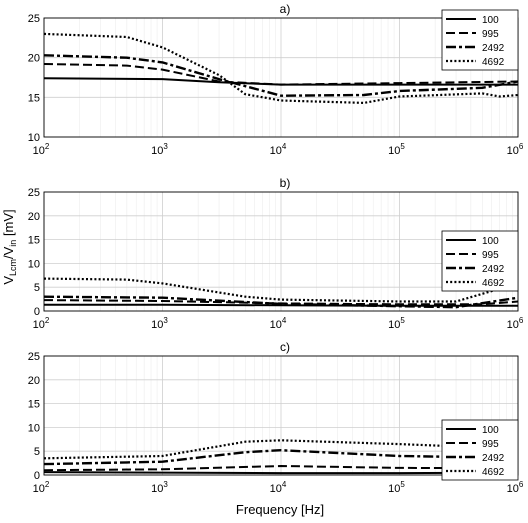  Describe the element at coordinates (9, 246) in the screenshot. I see `y-axis-label: VLcm/Vin [mV]` at that location.